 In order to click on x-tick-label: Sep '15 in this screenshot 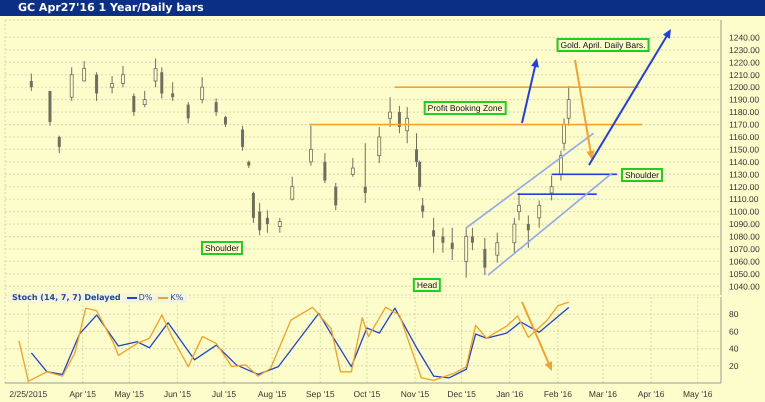, I will do `click(320, 394)`.